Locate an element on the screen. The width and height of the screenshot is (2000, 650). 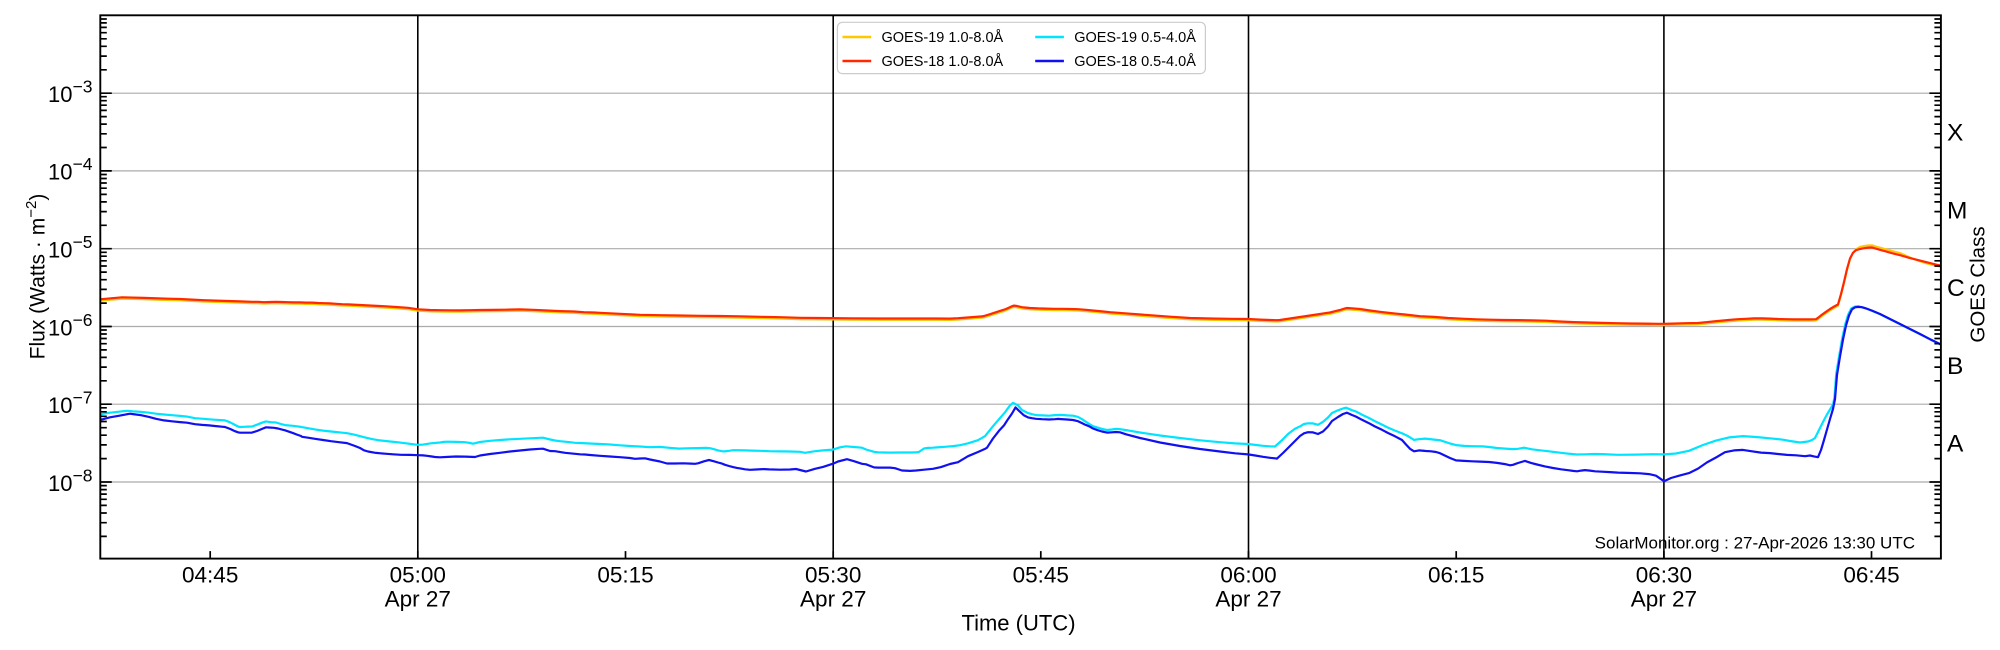
svg-text: 05:15 is located at coordinates (625, 575).